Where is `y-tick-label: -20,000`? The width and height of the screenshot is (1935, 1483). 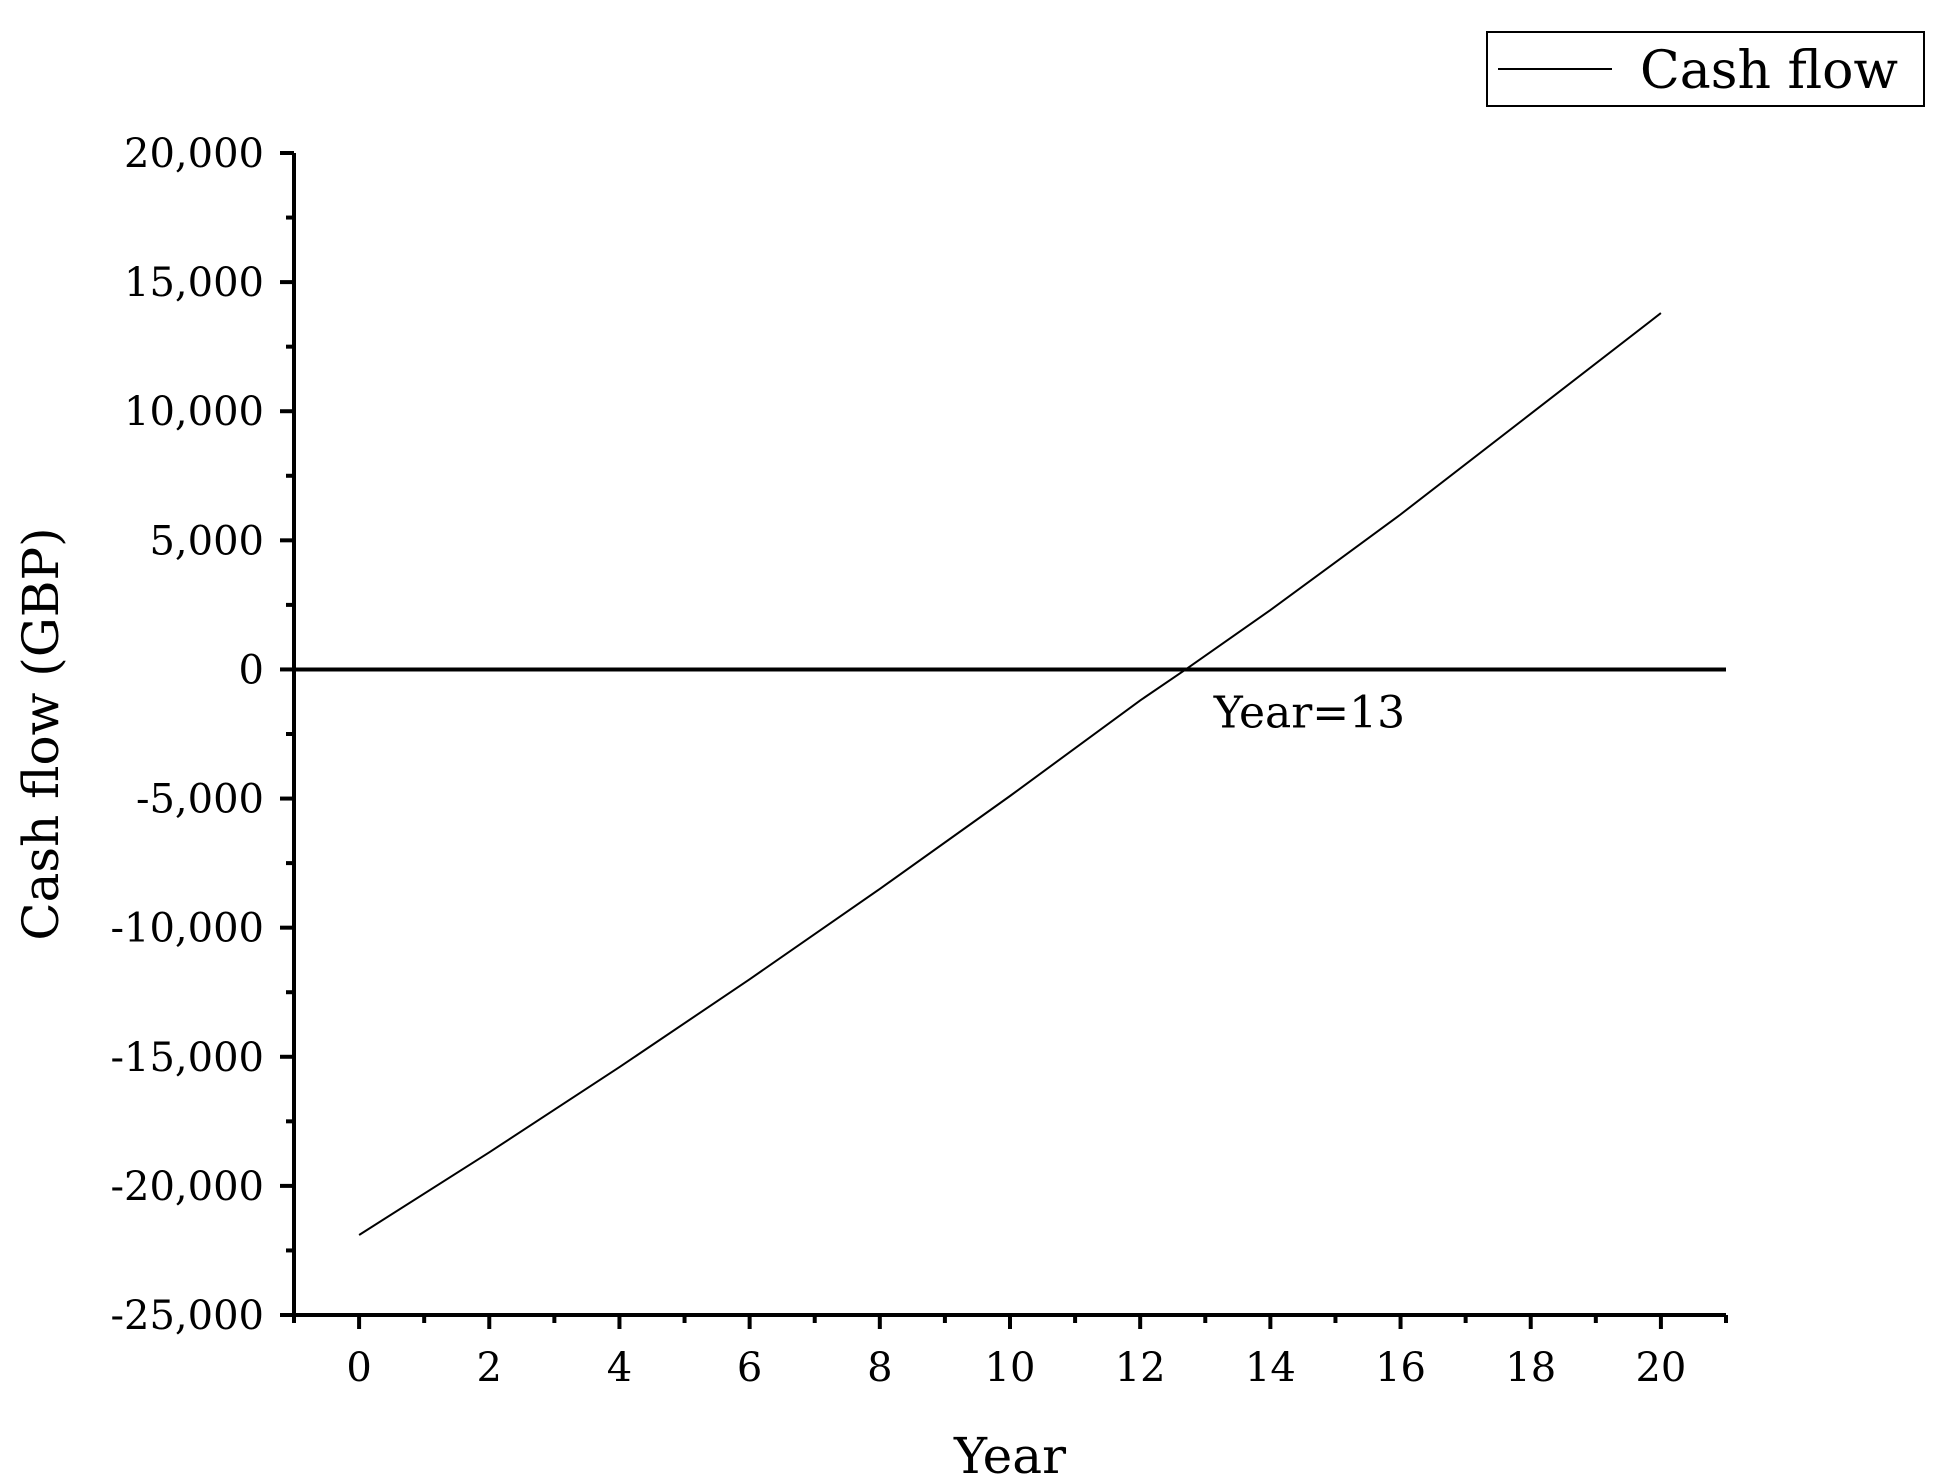 y-tick-label: -20,000 is located at coordinates (187, 1187).